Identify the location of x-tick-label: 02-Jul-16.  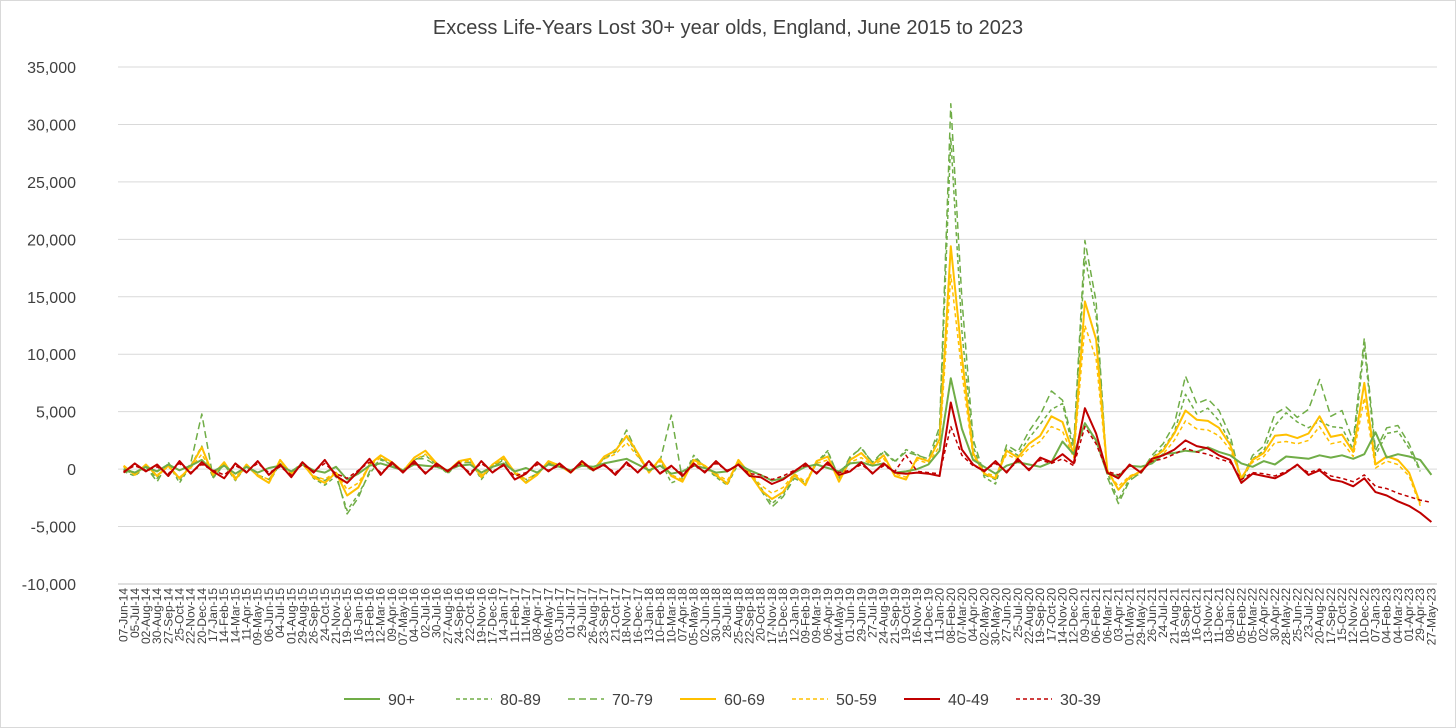
(425, 613).